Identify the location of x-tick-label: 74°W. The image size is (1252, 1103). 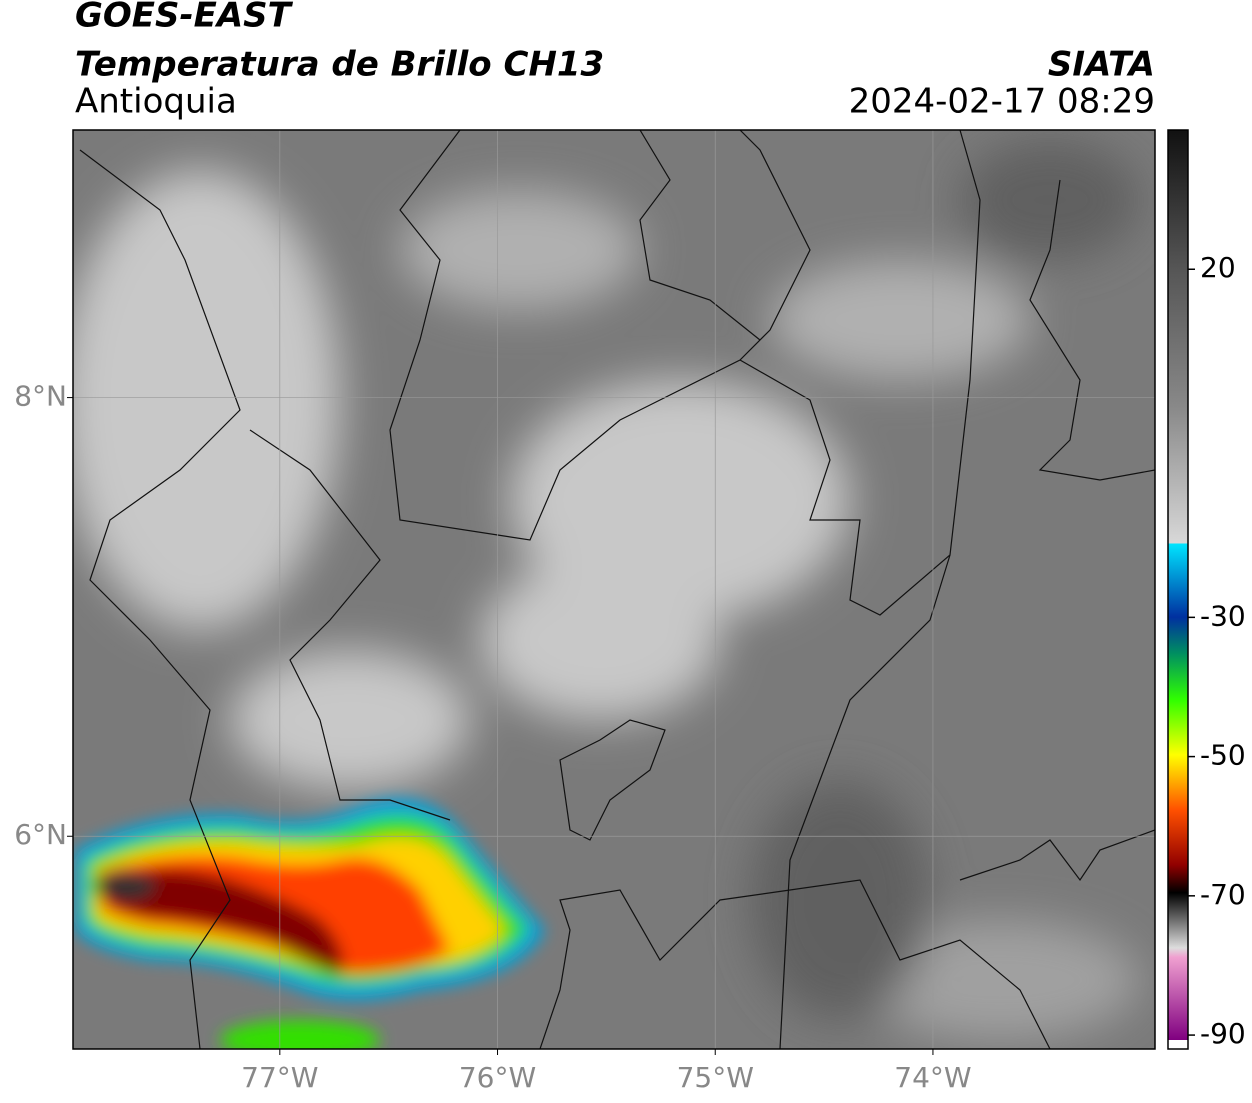
(932, 1077).